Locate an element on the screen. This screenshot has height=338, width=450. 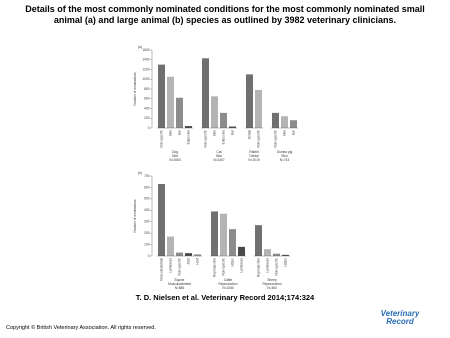
y-tick-label: 1000 is located at coordinates (145, 79).